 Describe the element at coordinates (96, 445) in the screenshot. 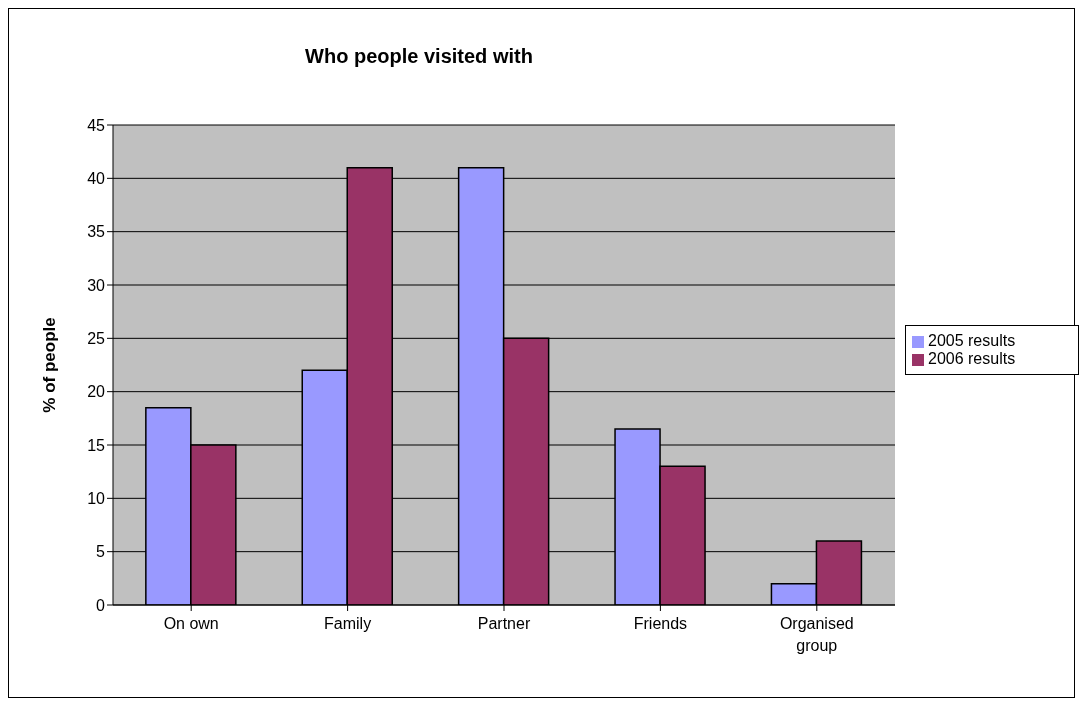

I see `y-tick-label: 15` at that location.